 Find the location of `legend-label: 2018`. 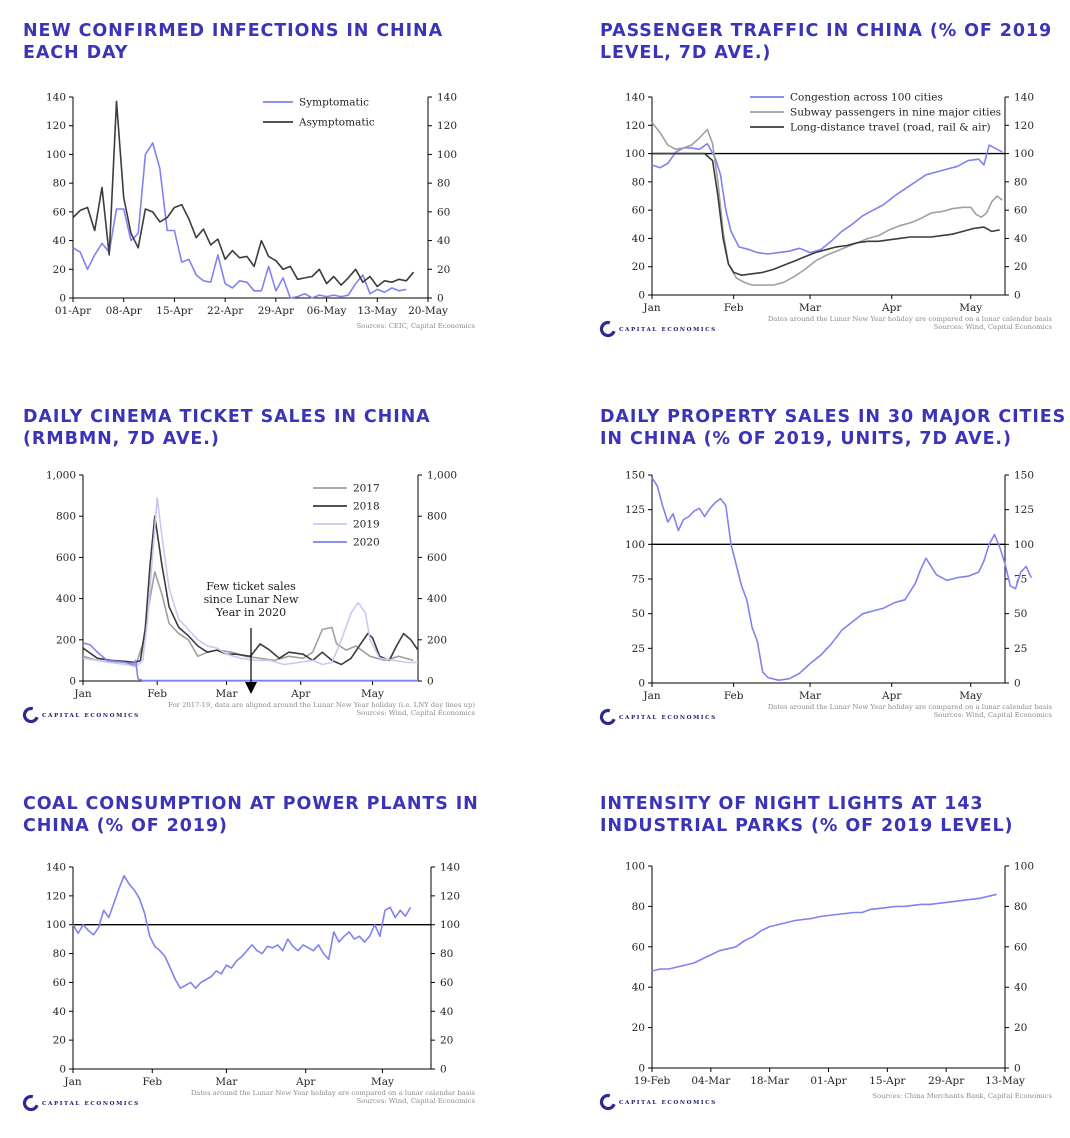

legend-label: 2018 is located at coordinates (366, 507).